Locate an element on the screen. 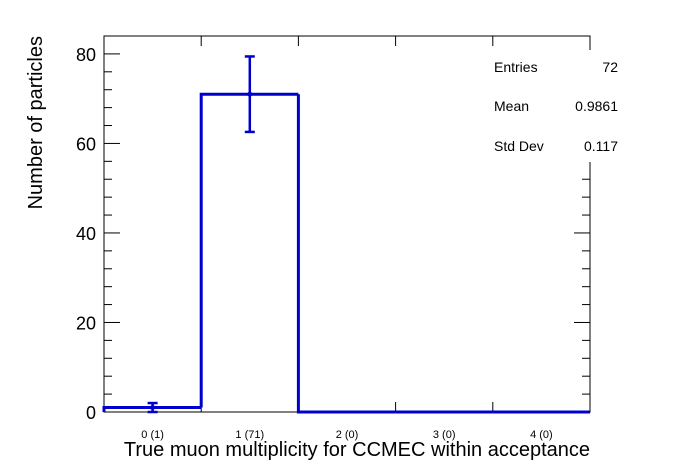 The width and height of the screenshot is (696, 472). stats-mean-label: Mean is located at coordinates (512, 106).